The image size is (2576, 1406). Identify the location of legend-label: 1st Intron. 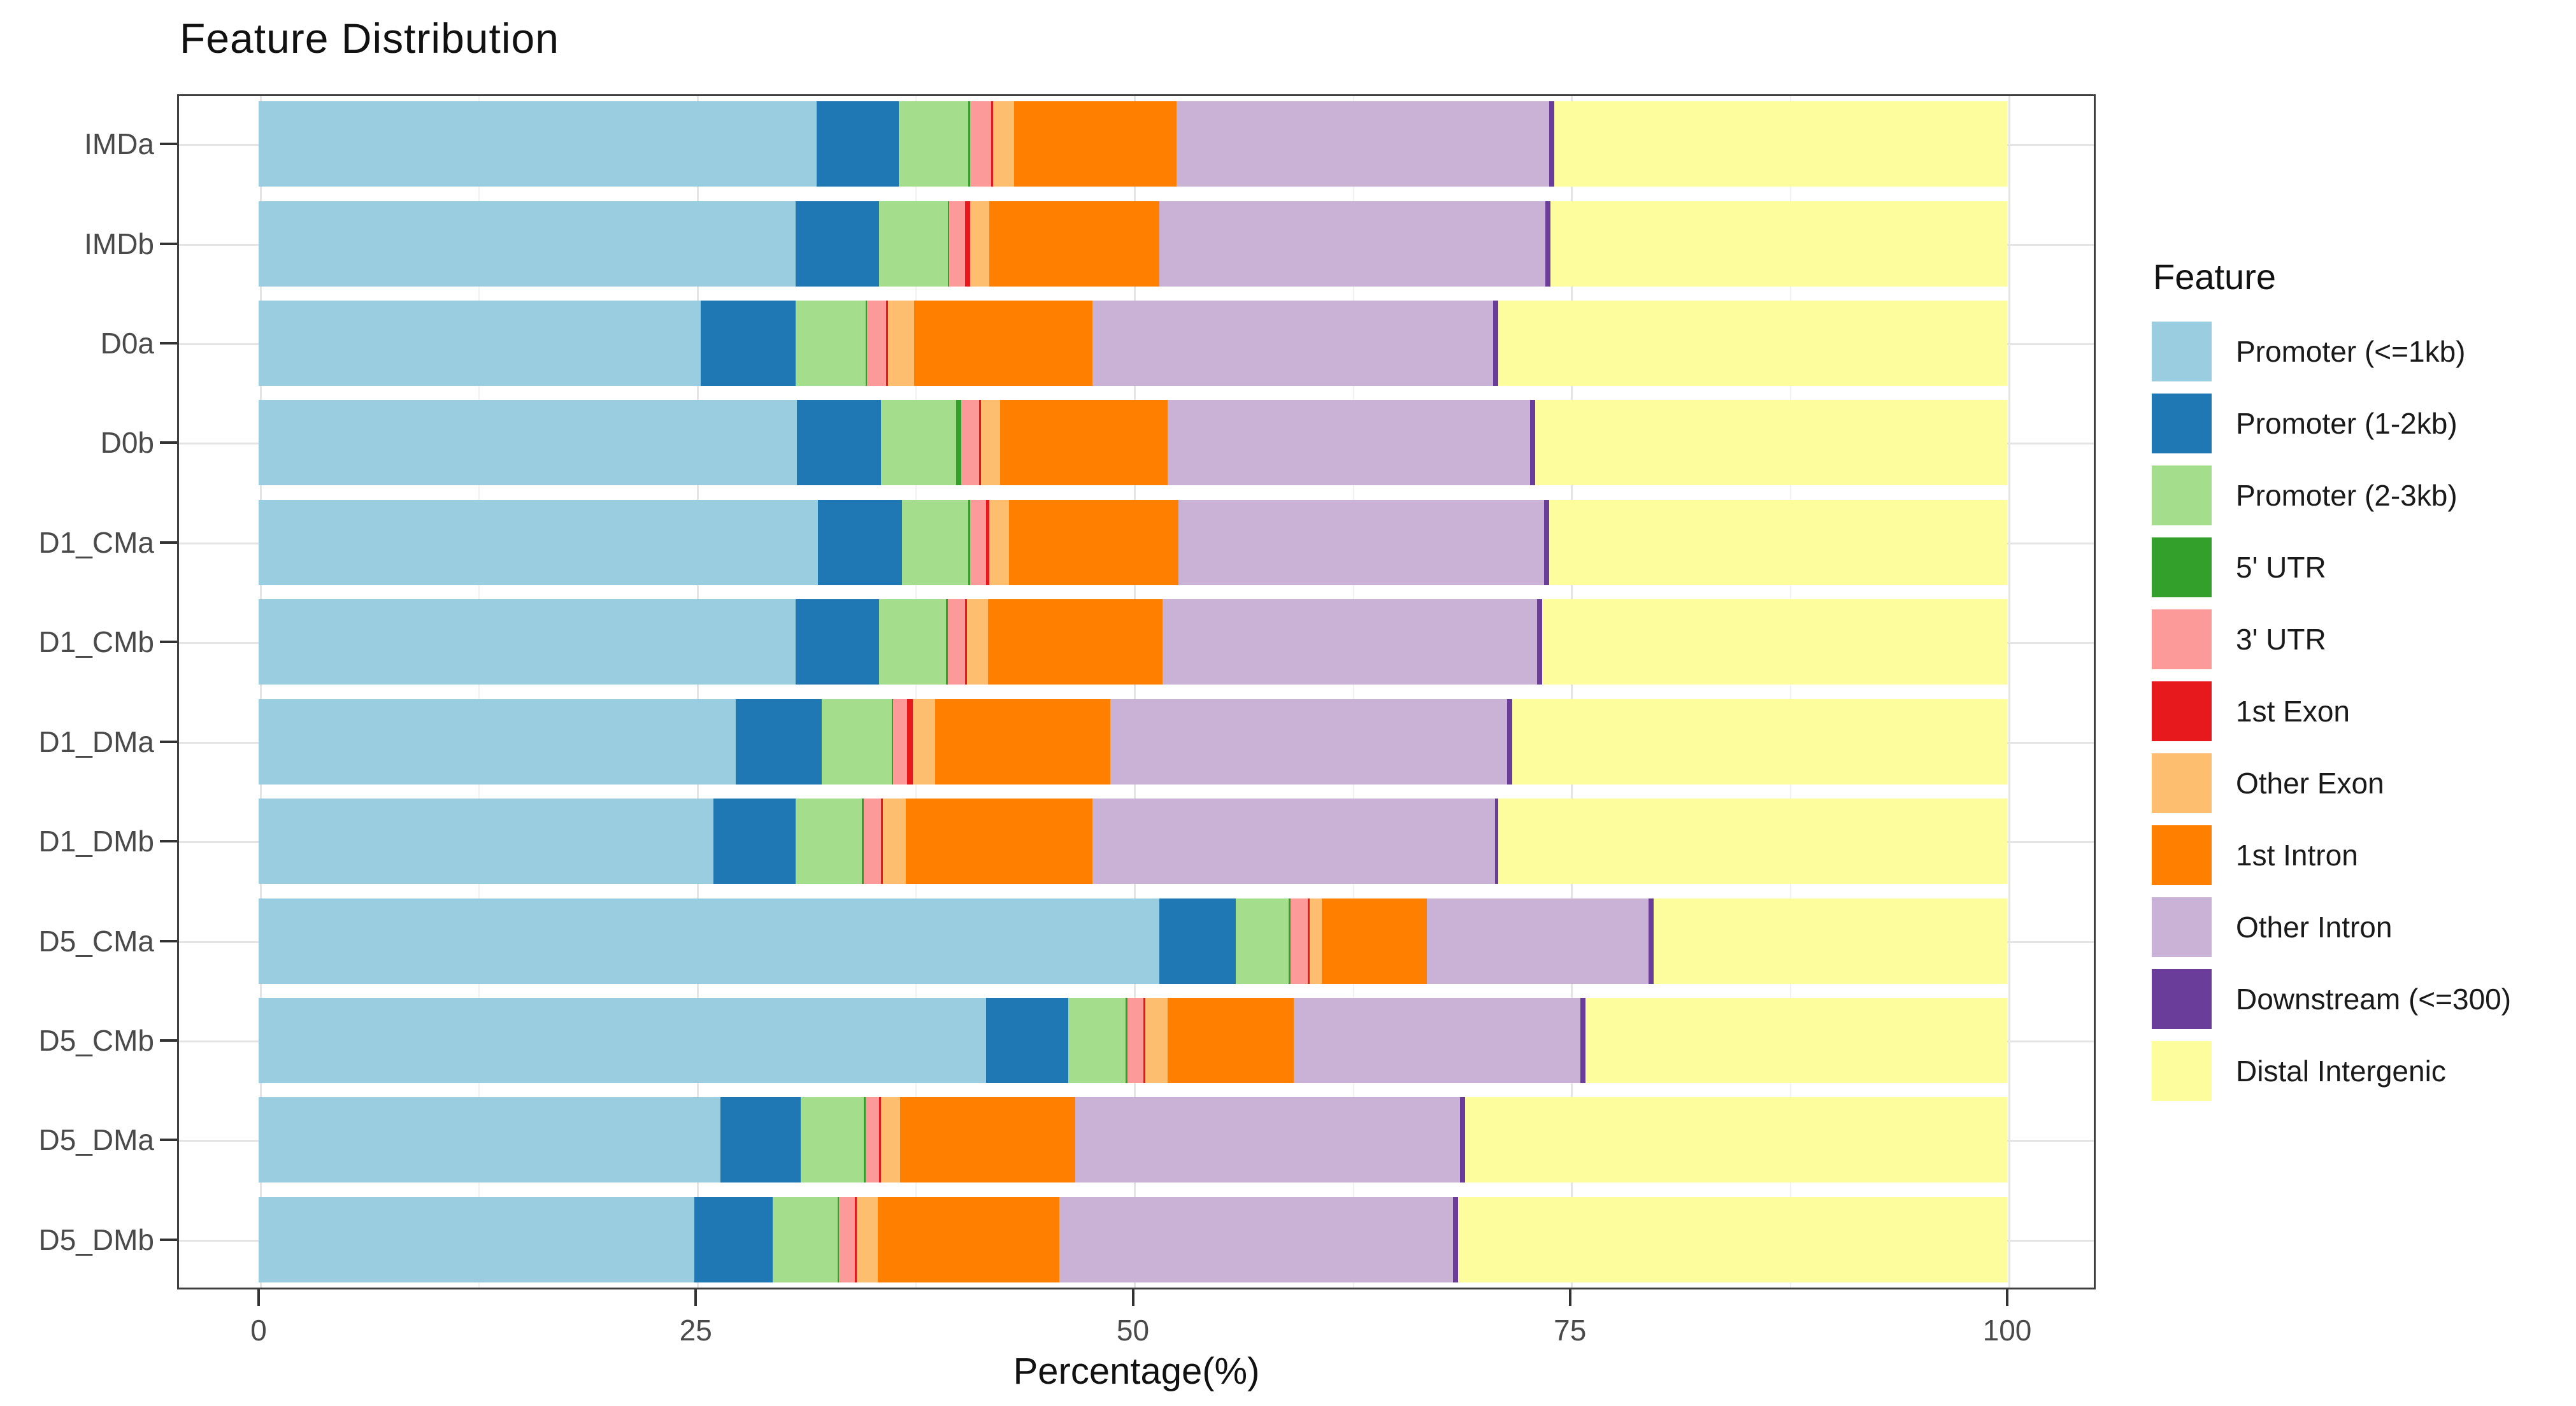
(2297, 856).